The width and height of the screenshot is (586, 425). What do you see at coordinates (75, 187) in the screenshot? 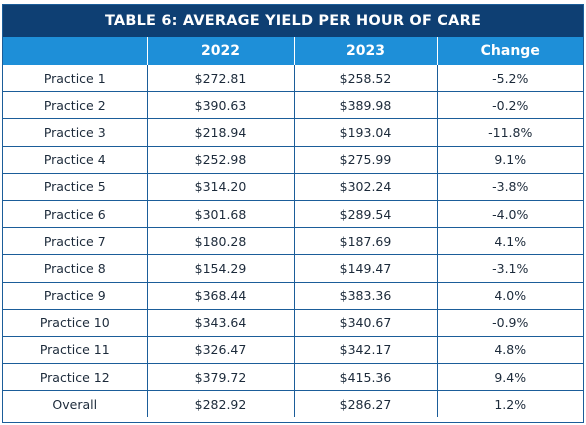
I see `cell-row-label: Practice 5` at bounding box center [75, 187].